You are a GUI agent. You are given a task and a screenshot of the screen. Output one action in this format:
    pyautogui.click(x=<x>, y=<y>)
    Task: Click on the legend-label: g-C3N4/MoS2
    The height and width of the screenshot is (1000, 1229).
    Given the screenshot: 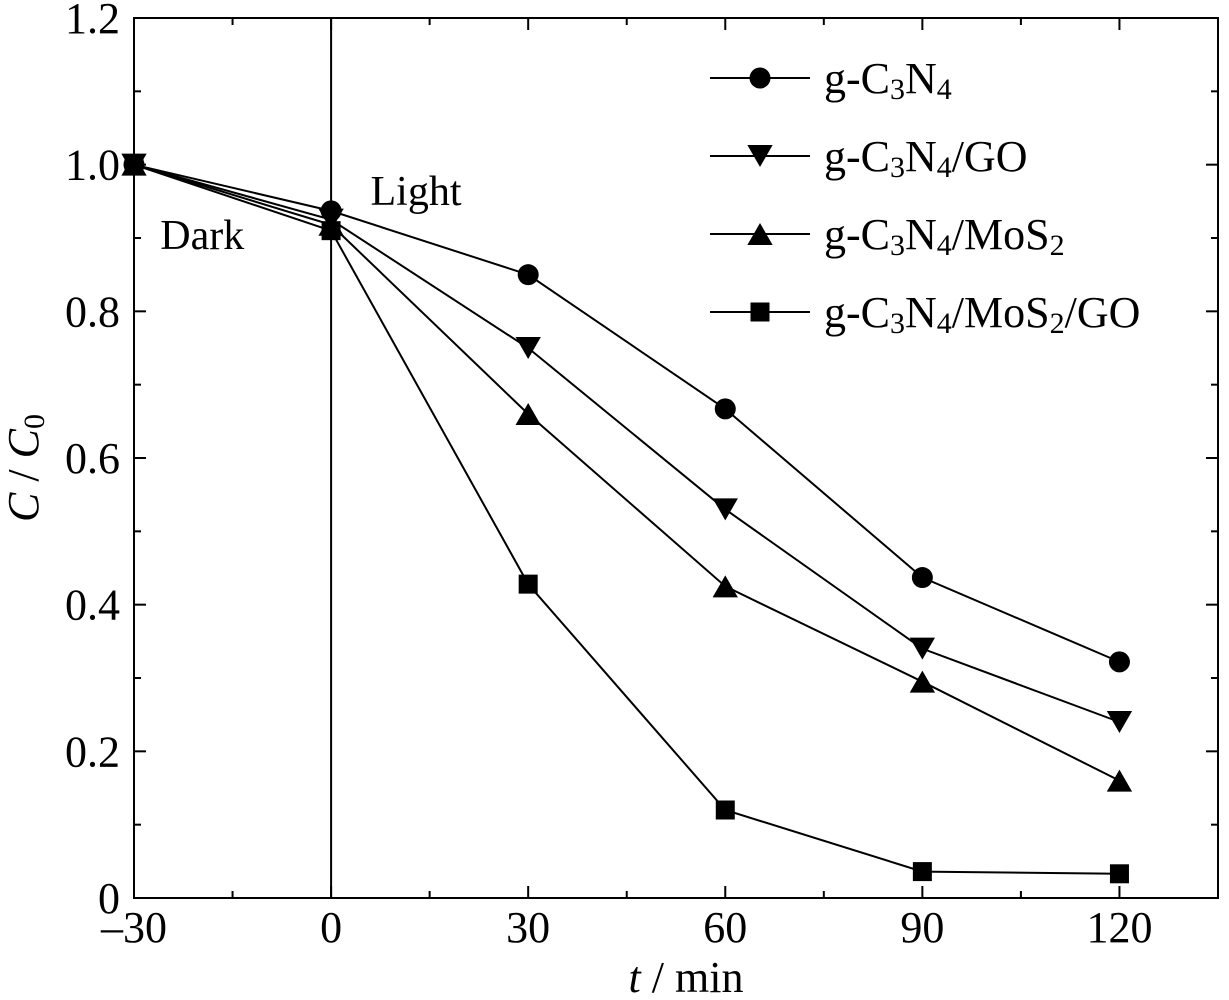 What is the action you would take?
    pyautogui.click(x=944, y=236)
    